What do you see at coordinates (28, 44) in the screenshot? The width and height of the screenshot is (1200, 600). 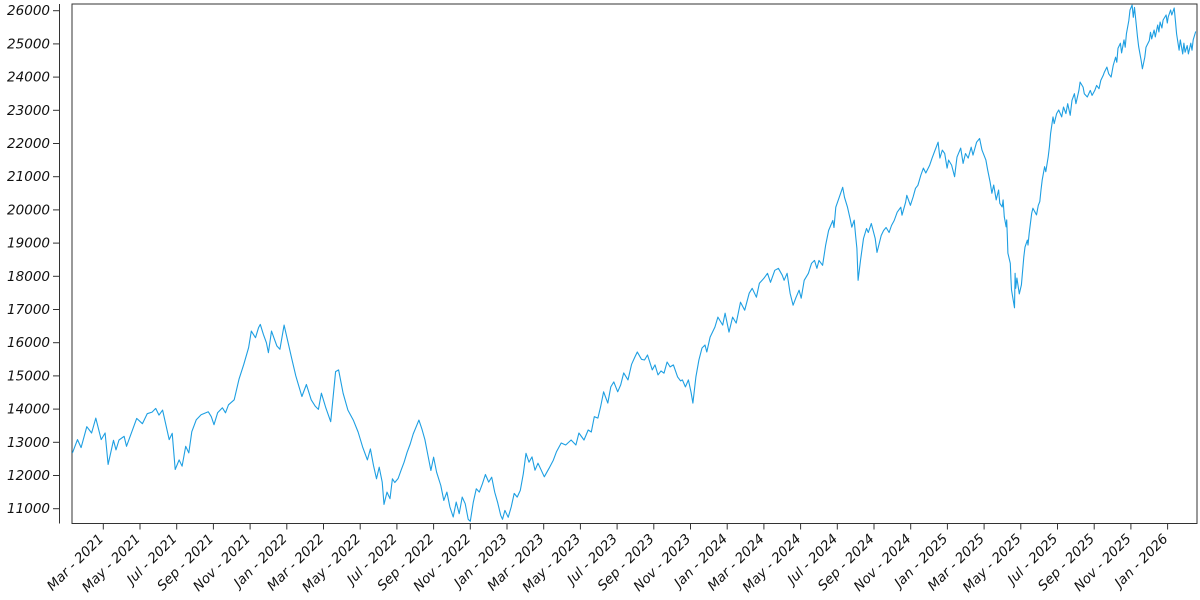 I see `y-tick-label: 25000` at bounding box center [28, 44].